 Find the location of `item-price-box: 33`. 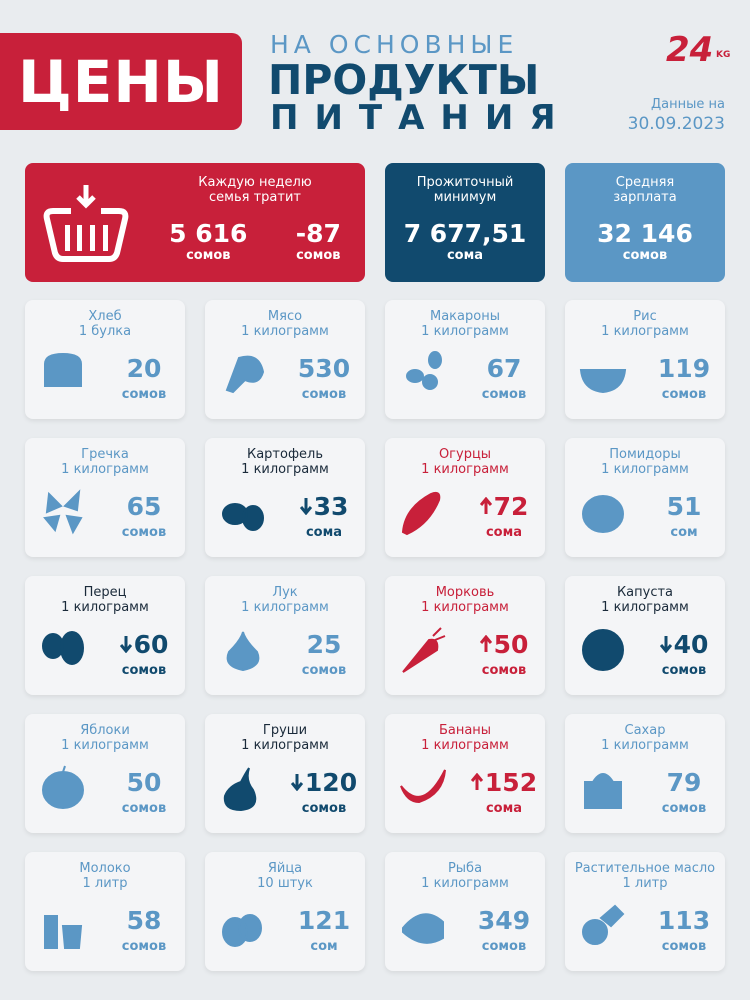

item-price-box: 33 is located at coordinates (324, 506).